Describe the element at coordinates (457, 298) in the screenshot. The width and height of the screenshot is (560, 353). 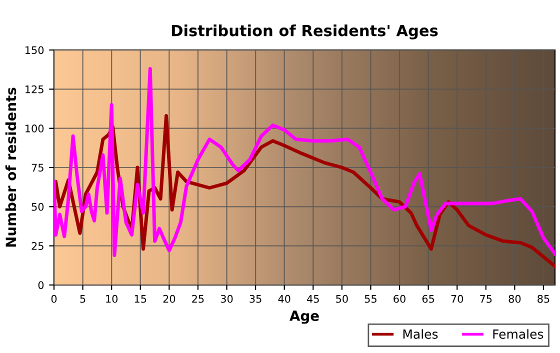
I see `x-tick-label: 70` at that location.